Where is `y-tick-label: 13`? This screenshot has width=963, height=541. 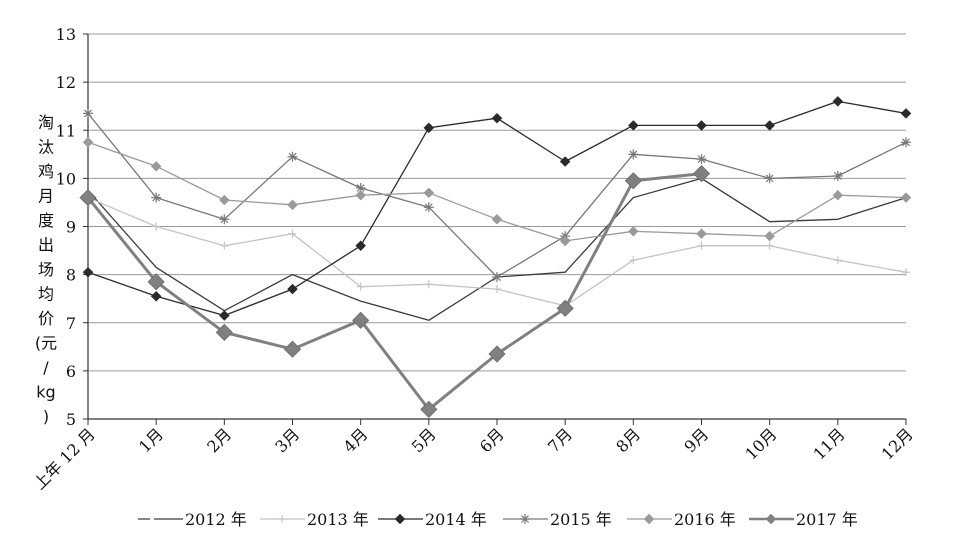
y-tick-label: 13 is located at coordinates (66, 34).